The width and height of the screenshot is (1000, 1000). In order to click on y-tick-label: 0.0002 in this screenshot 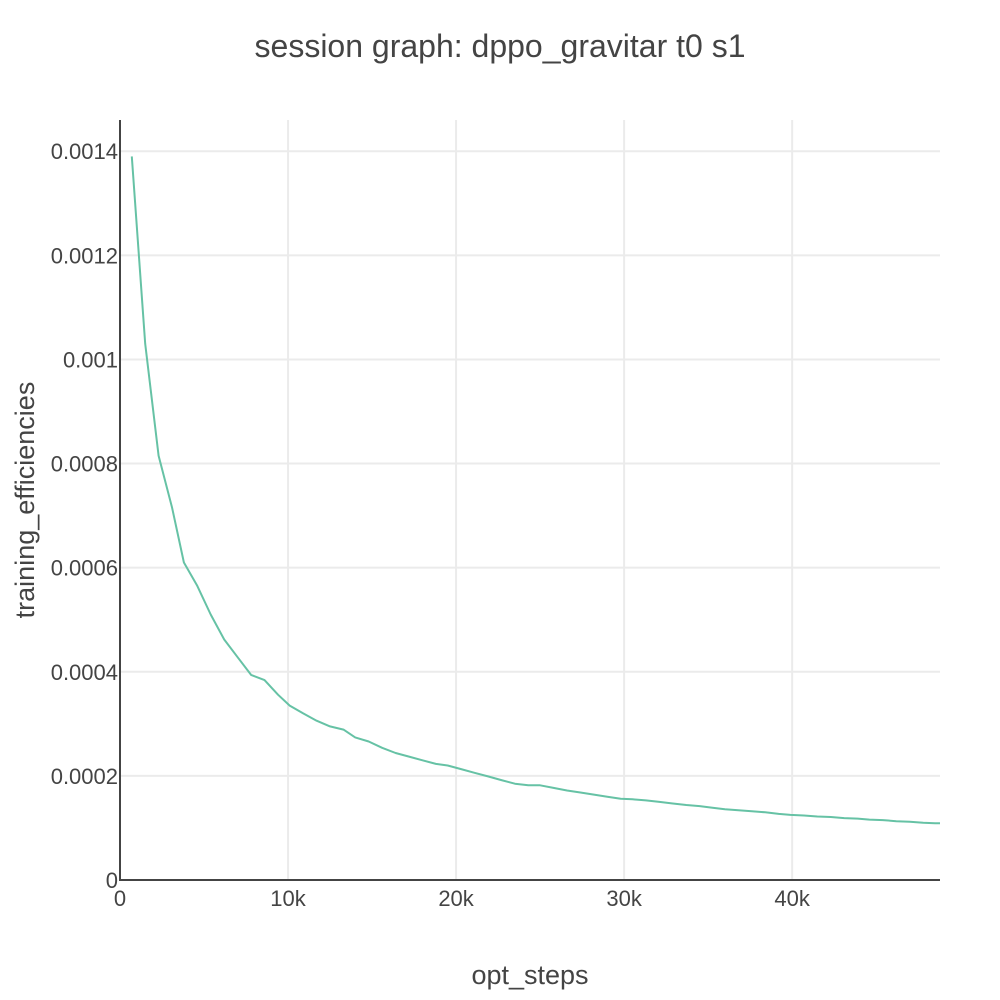, I will do `click(84, 776)`.